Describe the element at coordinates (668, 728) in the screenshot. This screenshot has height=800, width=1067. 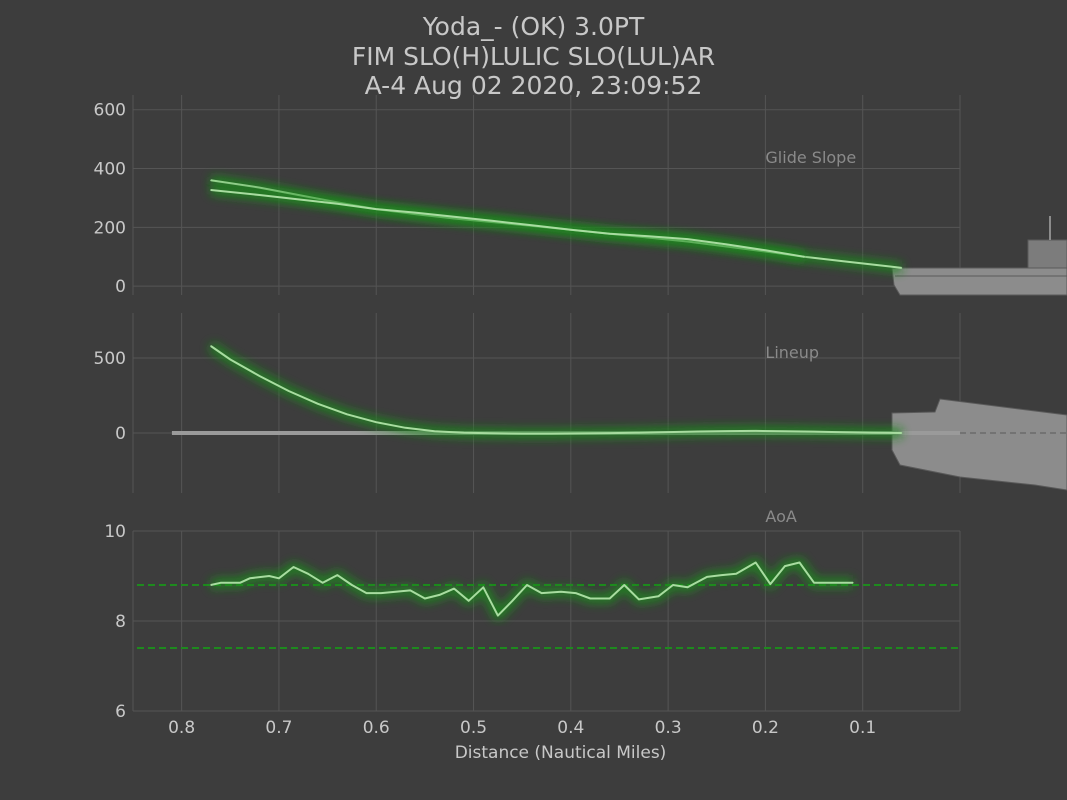
I see `x-tick-label: 0.3` at that location.